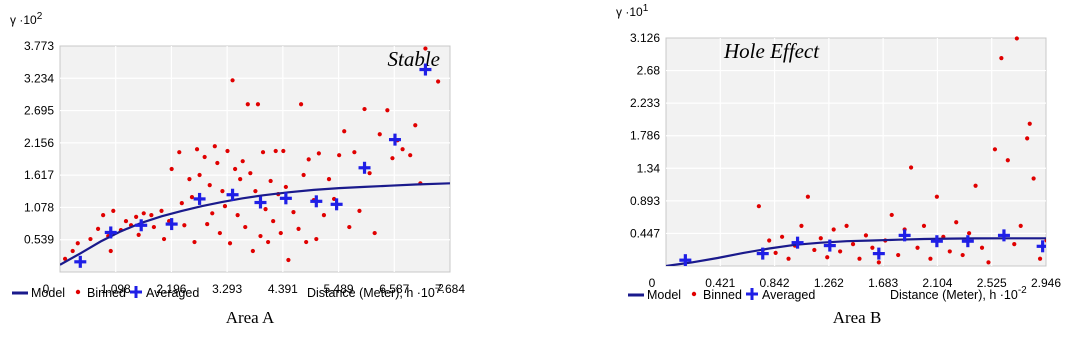  What do you see at coordinates (954, 295) in the screenshot?
I see `x-axis-label-text: Distance (Meter), h ·10` at bounding box center [954, 295].